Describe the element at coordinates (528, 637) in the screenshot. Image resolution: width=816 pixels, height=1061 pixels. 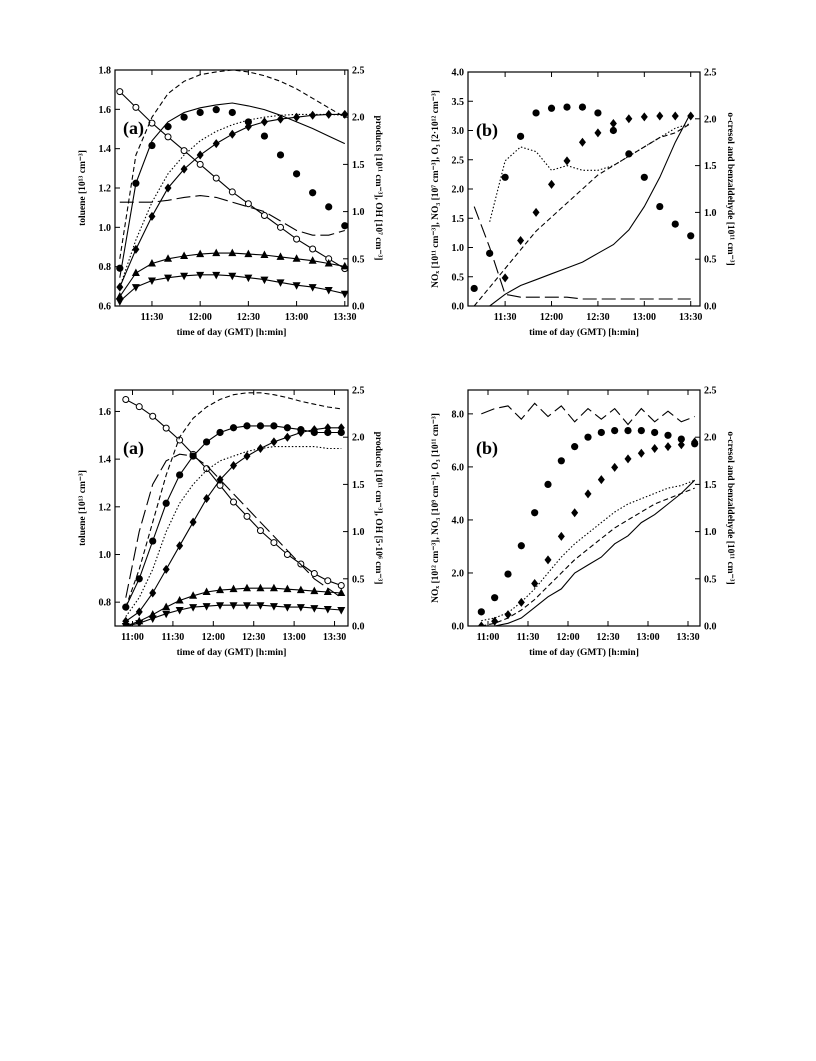
I see `x-tick-label: 11:30` at that location.